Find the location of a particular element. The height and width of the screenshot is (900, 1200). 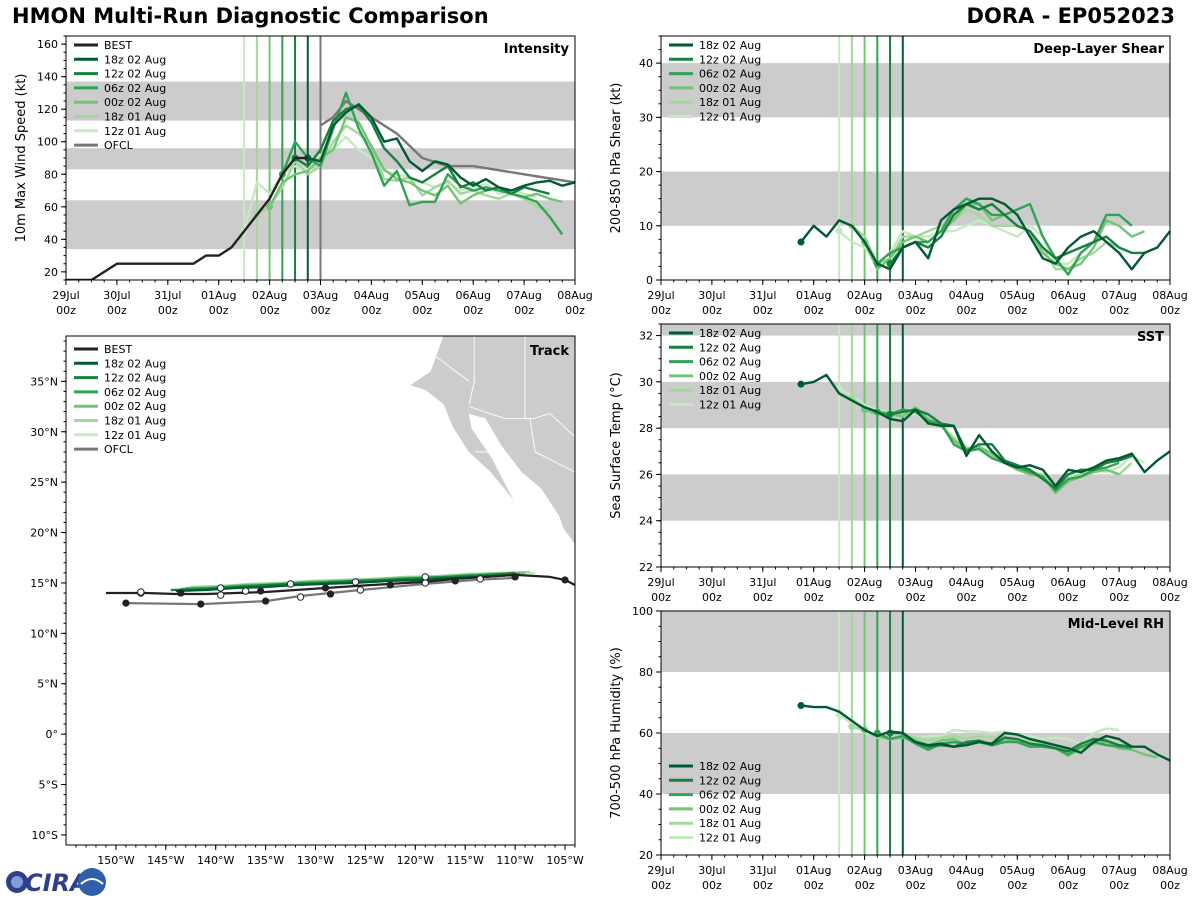

x-tick-label: 02Aug is located at coordinates (864, 582).